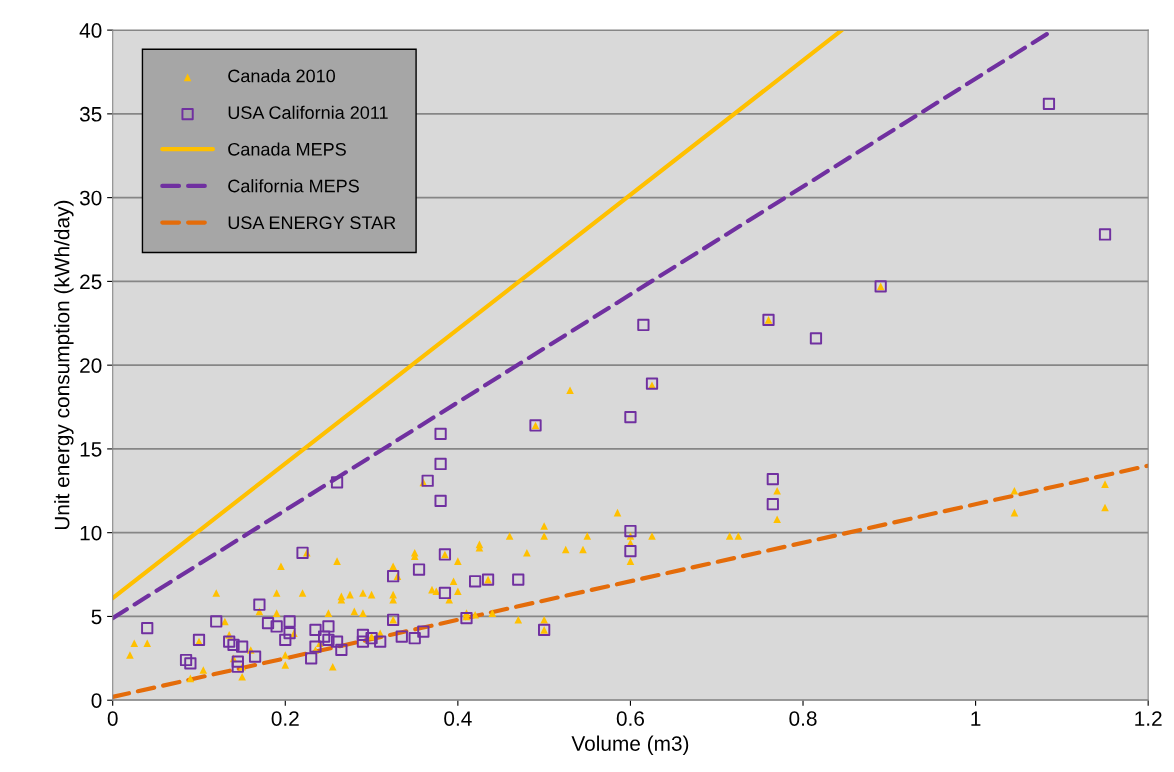 This screenshot has width=1174, height=772. I want to click on x-tick-label: 0.8, so click(803, 718).